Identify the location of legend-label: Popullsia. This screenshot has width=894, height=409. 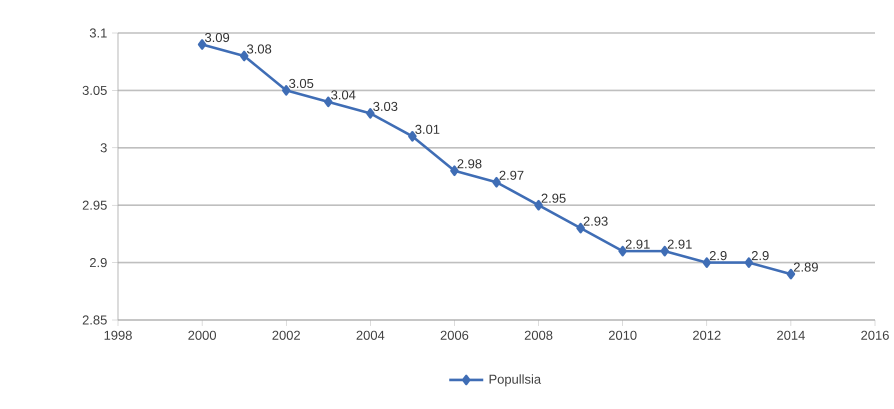
(516, 380).